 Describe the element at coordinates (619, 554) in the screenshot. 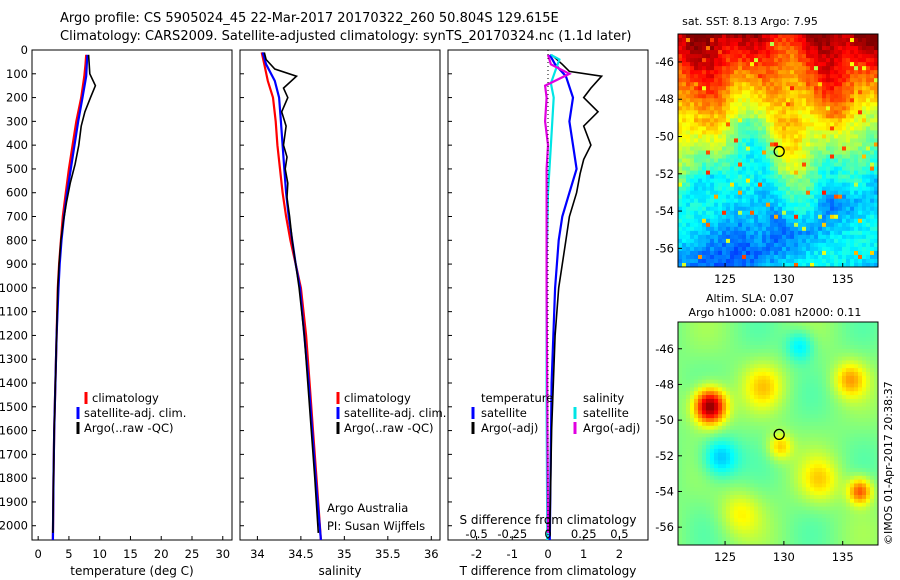

I see `x-tick-label: 2` at that location.